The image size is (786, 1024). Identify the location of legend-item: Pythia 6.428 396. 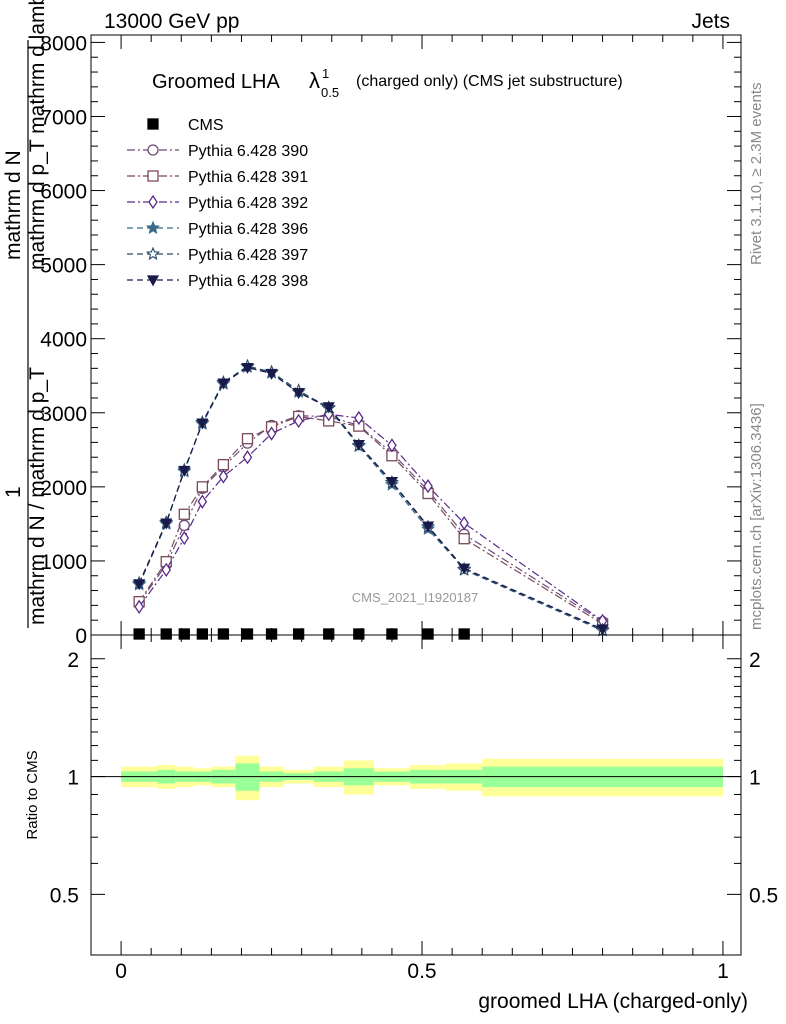
(217, 229).